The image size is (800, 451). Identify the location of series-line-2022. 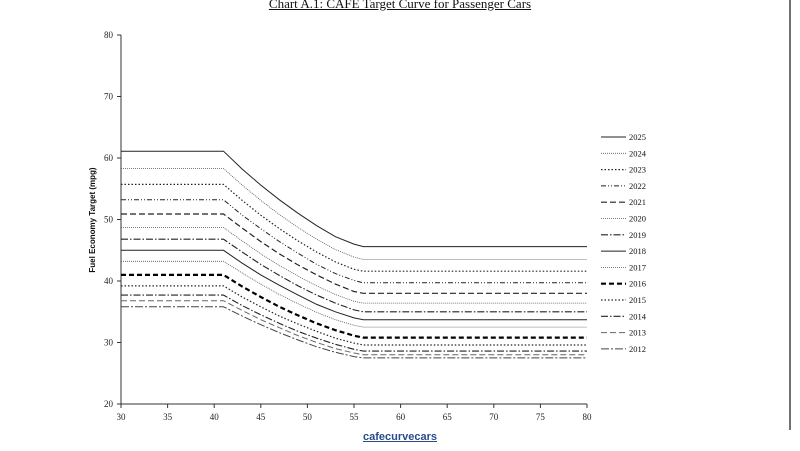
(354, 241).